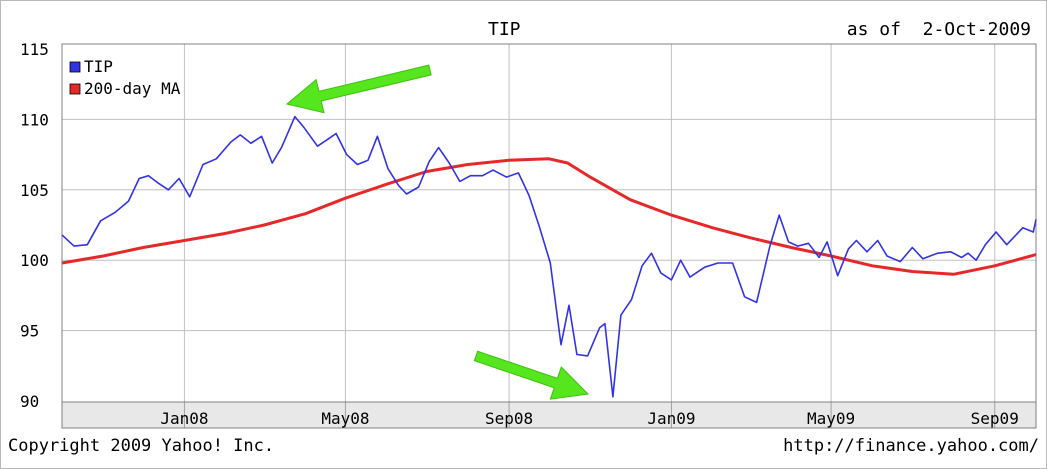 This screenshot has width=1047, height=469. I want to click on x-tick-label: May08, so click(345, 418).